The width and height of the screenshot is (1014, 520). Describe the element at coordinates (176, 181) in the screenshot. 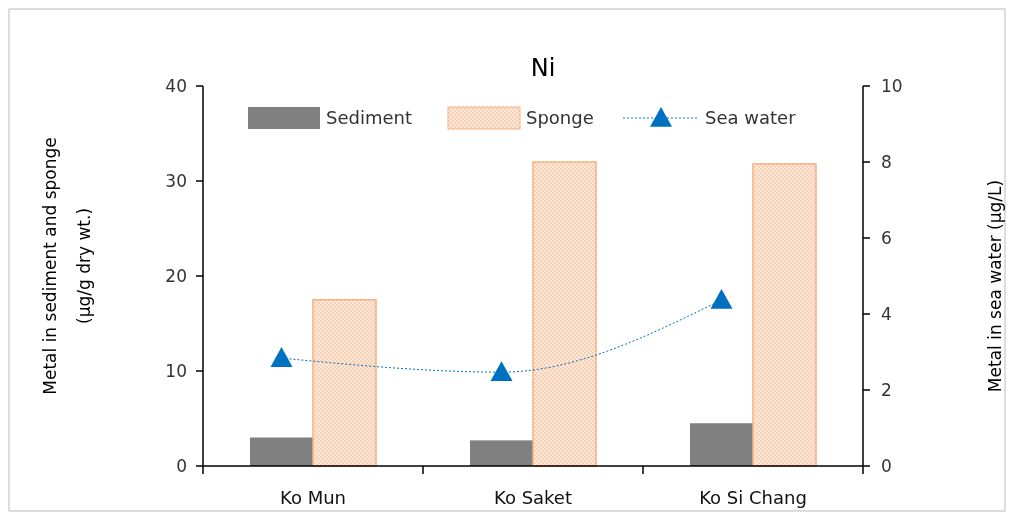

I see `y-tick-label: 30` at that location.